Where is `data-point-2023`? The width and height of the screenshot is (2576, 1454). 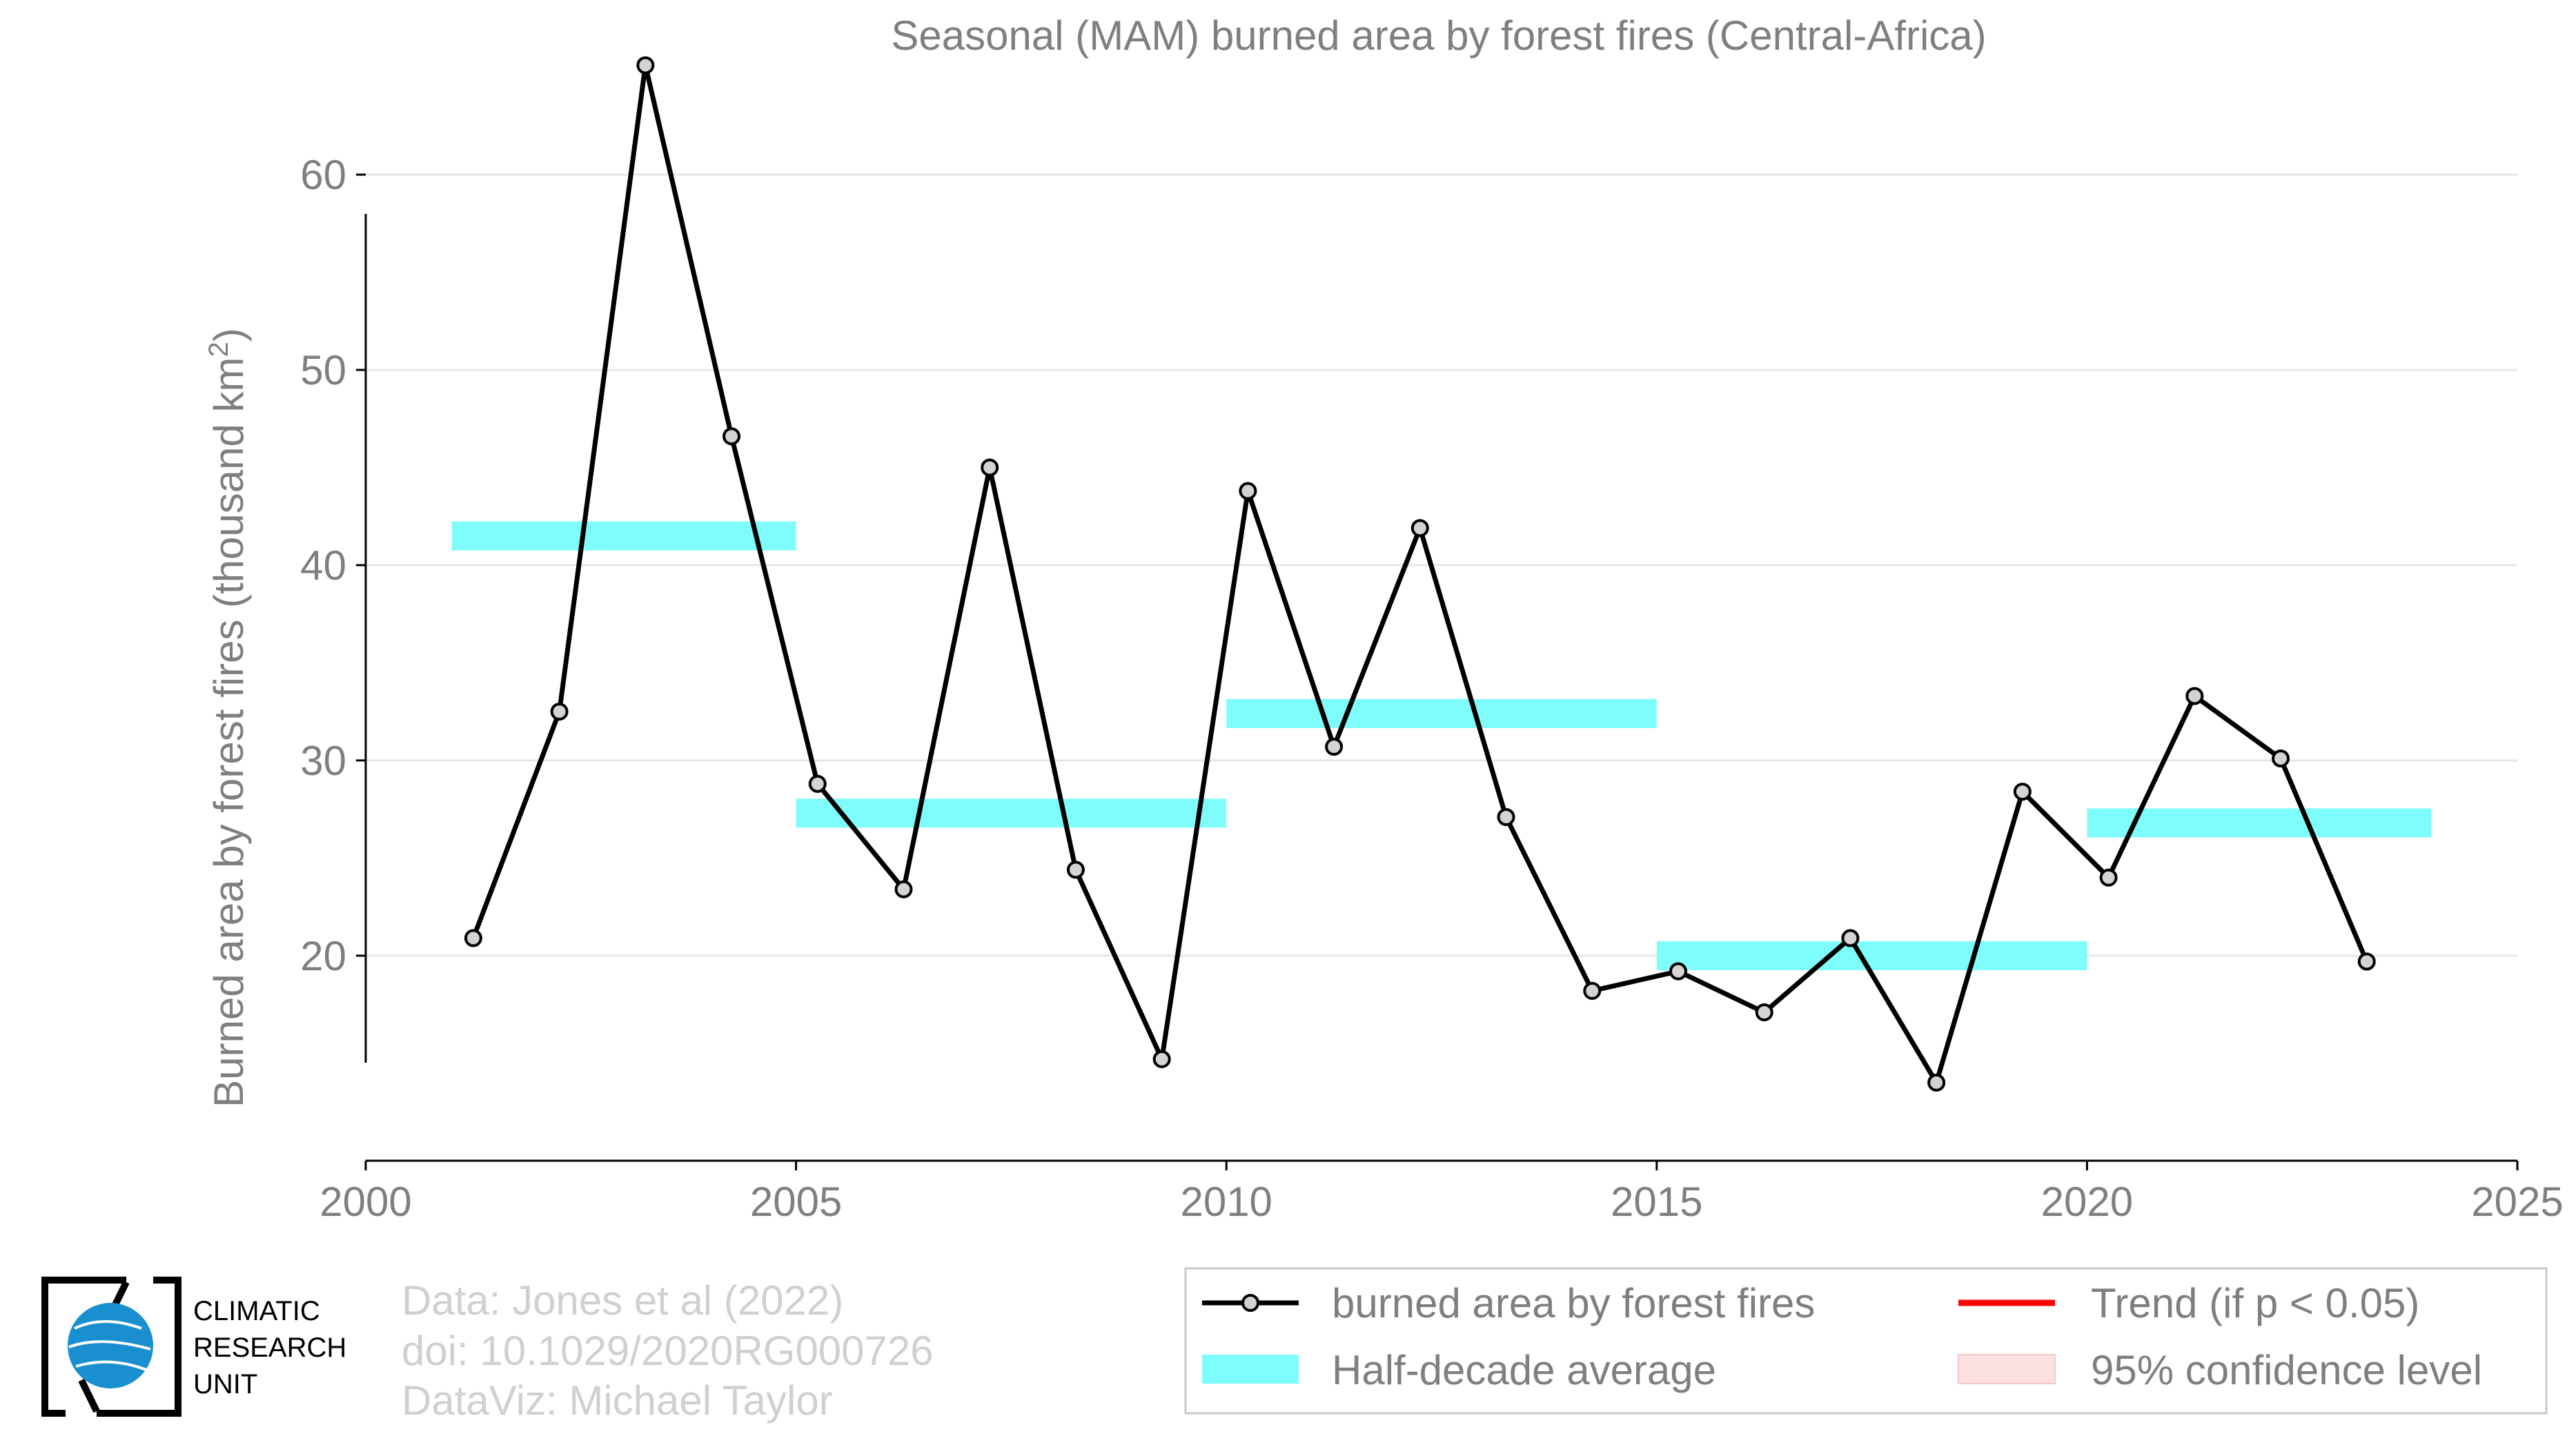
data-point-2023 is located at coordinates (2366, 961).